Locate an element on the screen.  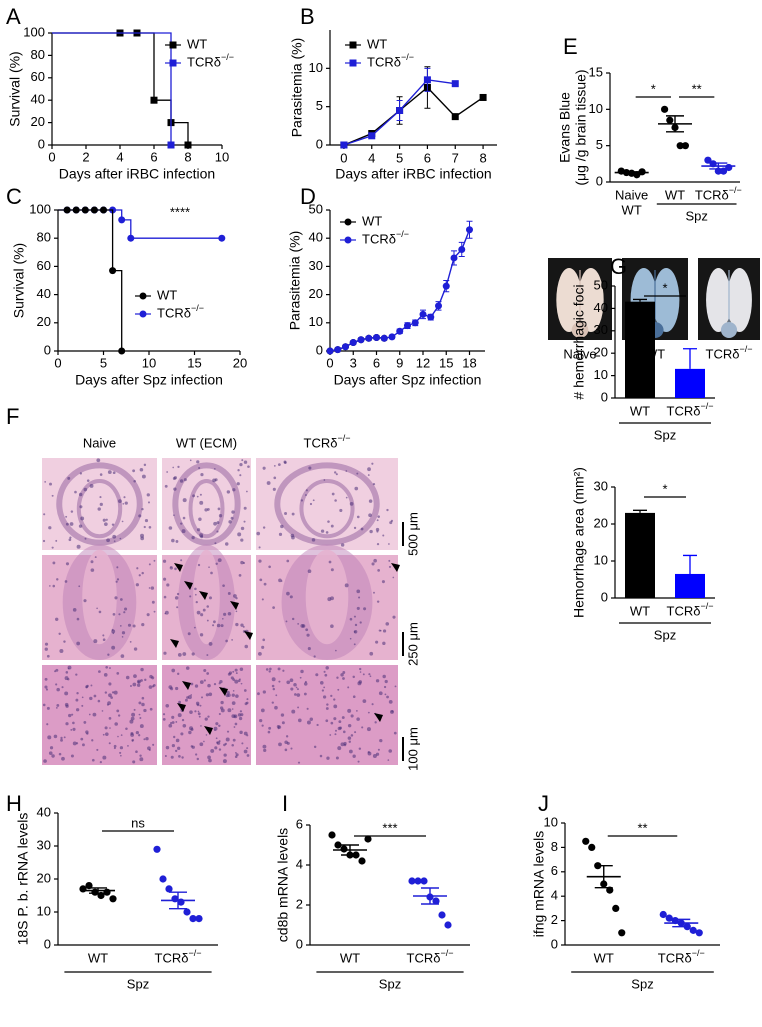
y-tick-label: 20 is located at coordinates (44, 877).